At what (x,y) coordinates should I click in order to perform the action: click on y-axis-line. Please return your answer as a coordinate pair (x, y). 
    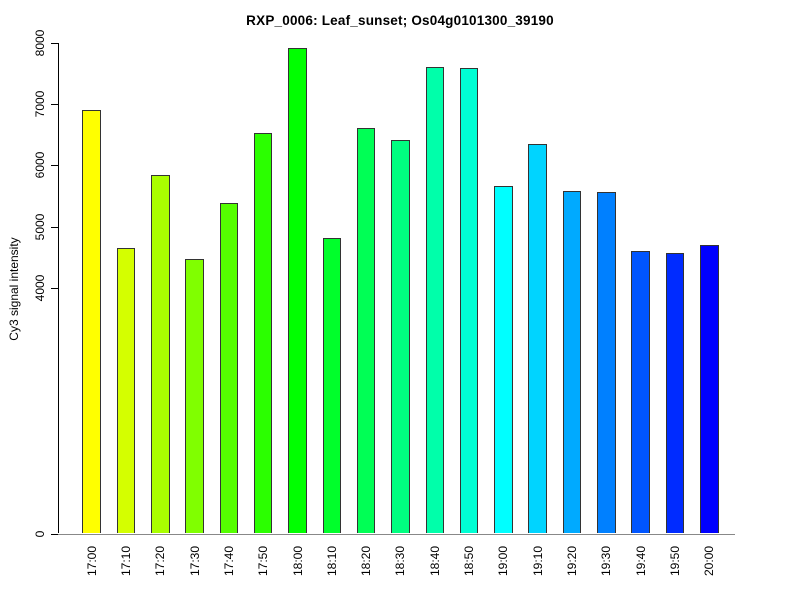
    Looking at the image, I should click on (58, 288).